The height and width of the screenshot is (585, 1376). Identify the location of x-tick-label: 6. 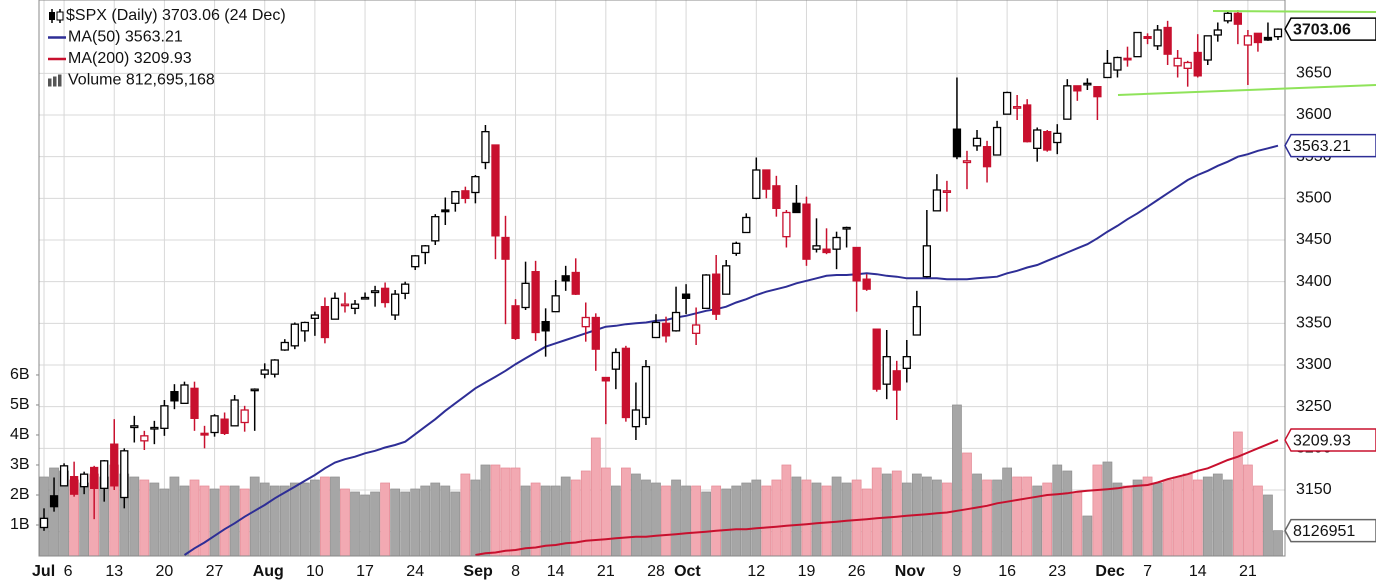
(68, 571).